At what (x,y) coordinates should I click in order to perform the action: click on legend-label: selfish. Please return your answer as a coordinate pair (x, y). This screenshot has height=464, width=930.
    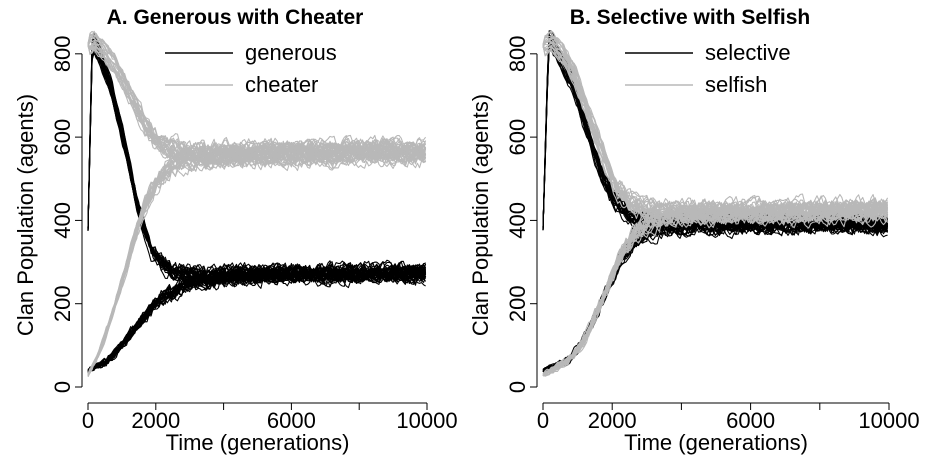
    Looking at the image, I should click on (736, 84).